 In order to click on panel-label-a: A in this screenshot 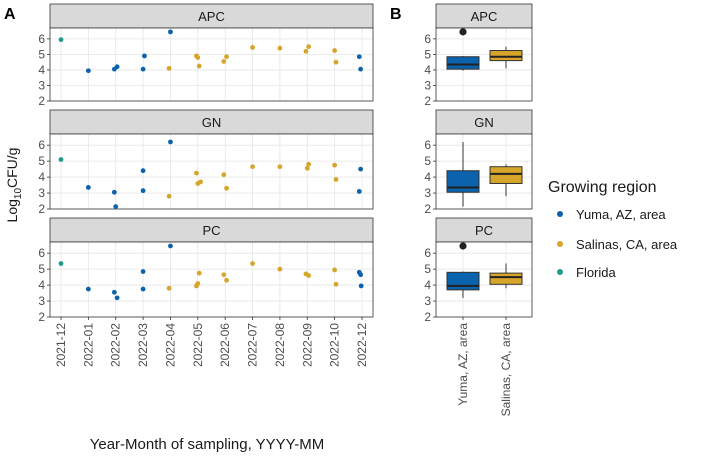, I will do `click(10, 14)`.